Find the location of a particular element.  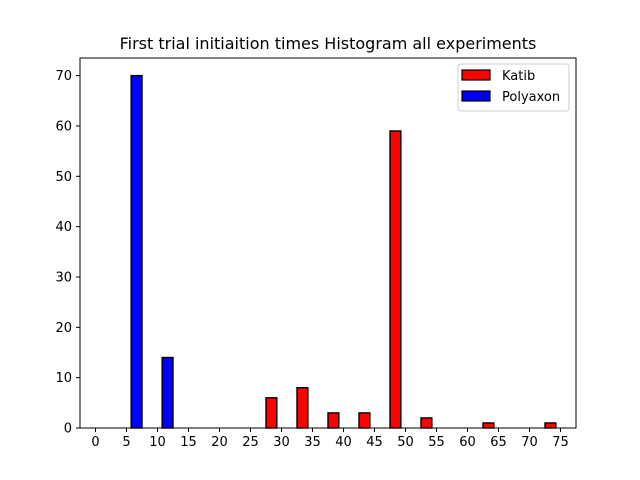

legend: Katib Polyaxon is located at coordinates (513, 87).